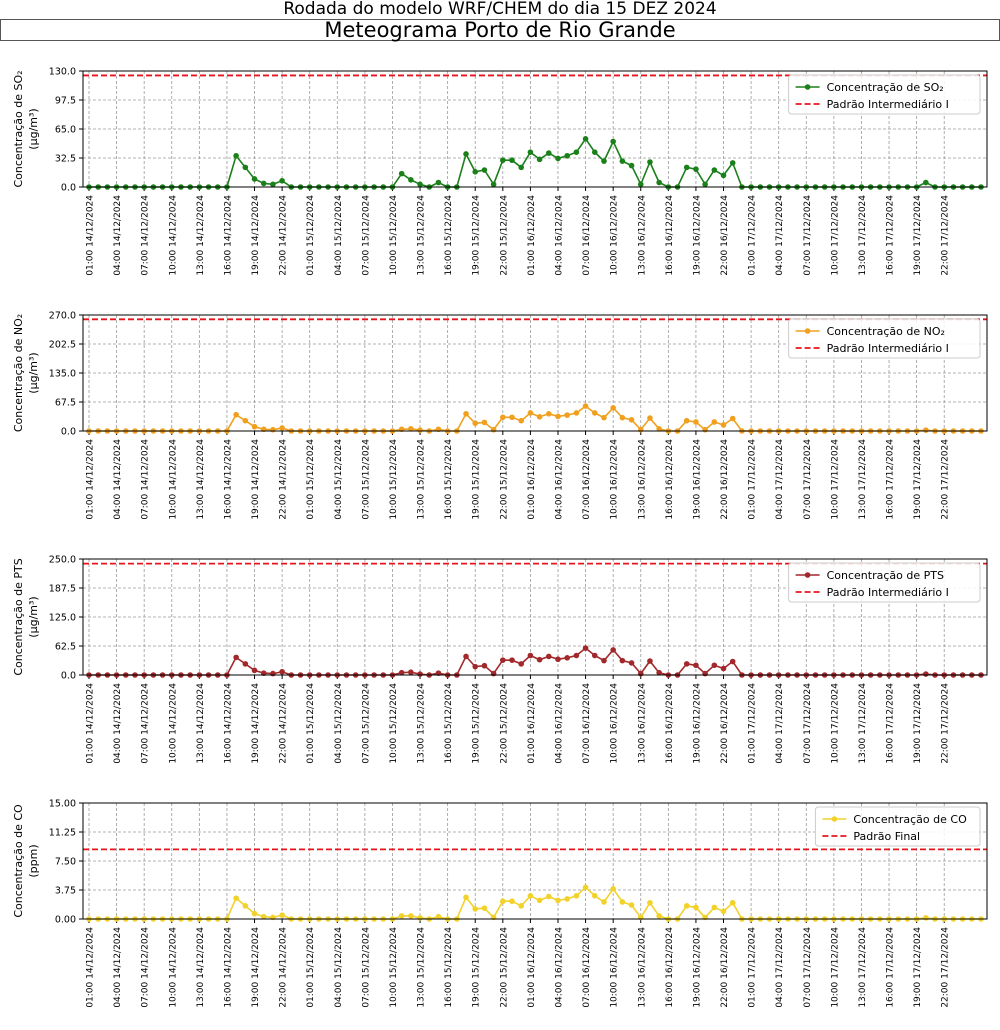 Image resolution: width=1000 pixels, height=1030 pixels. Describe the element at coordinates (339, 723) in the screenshot. I see `pts-xtick-label: 04:00 15/12/2024` at that location.